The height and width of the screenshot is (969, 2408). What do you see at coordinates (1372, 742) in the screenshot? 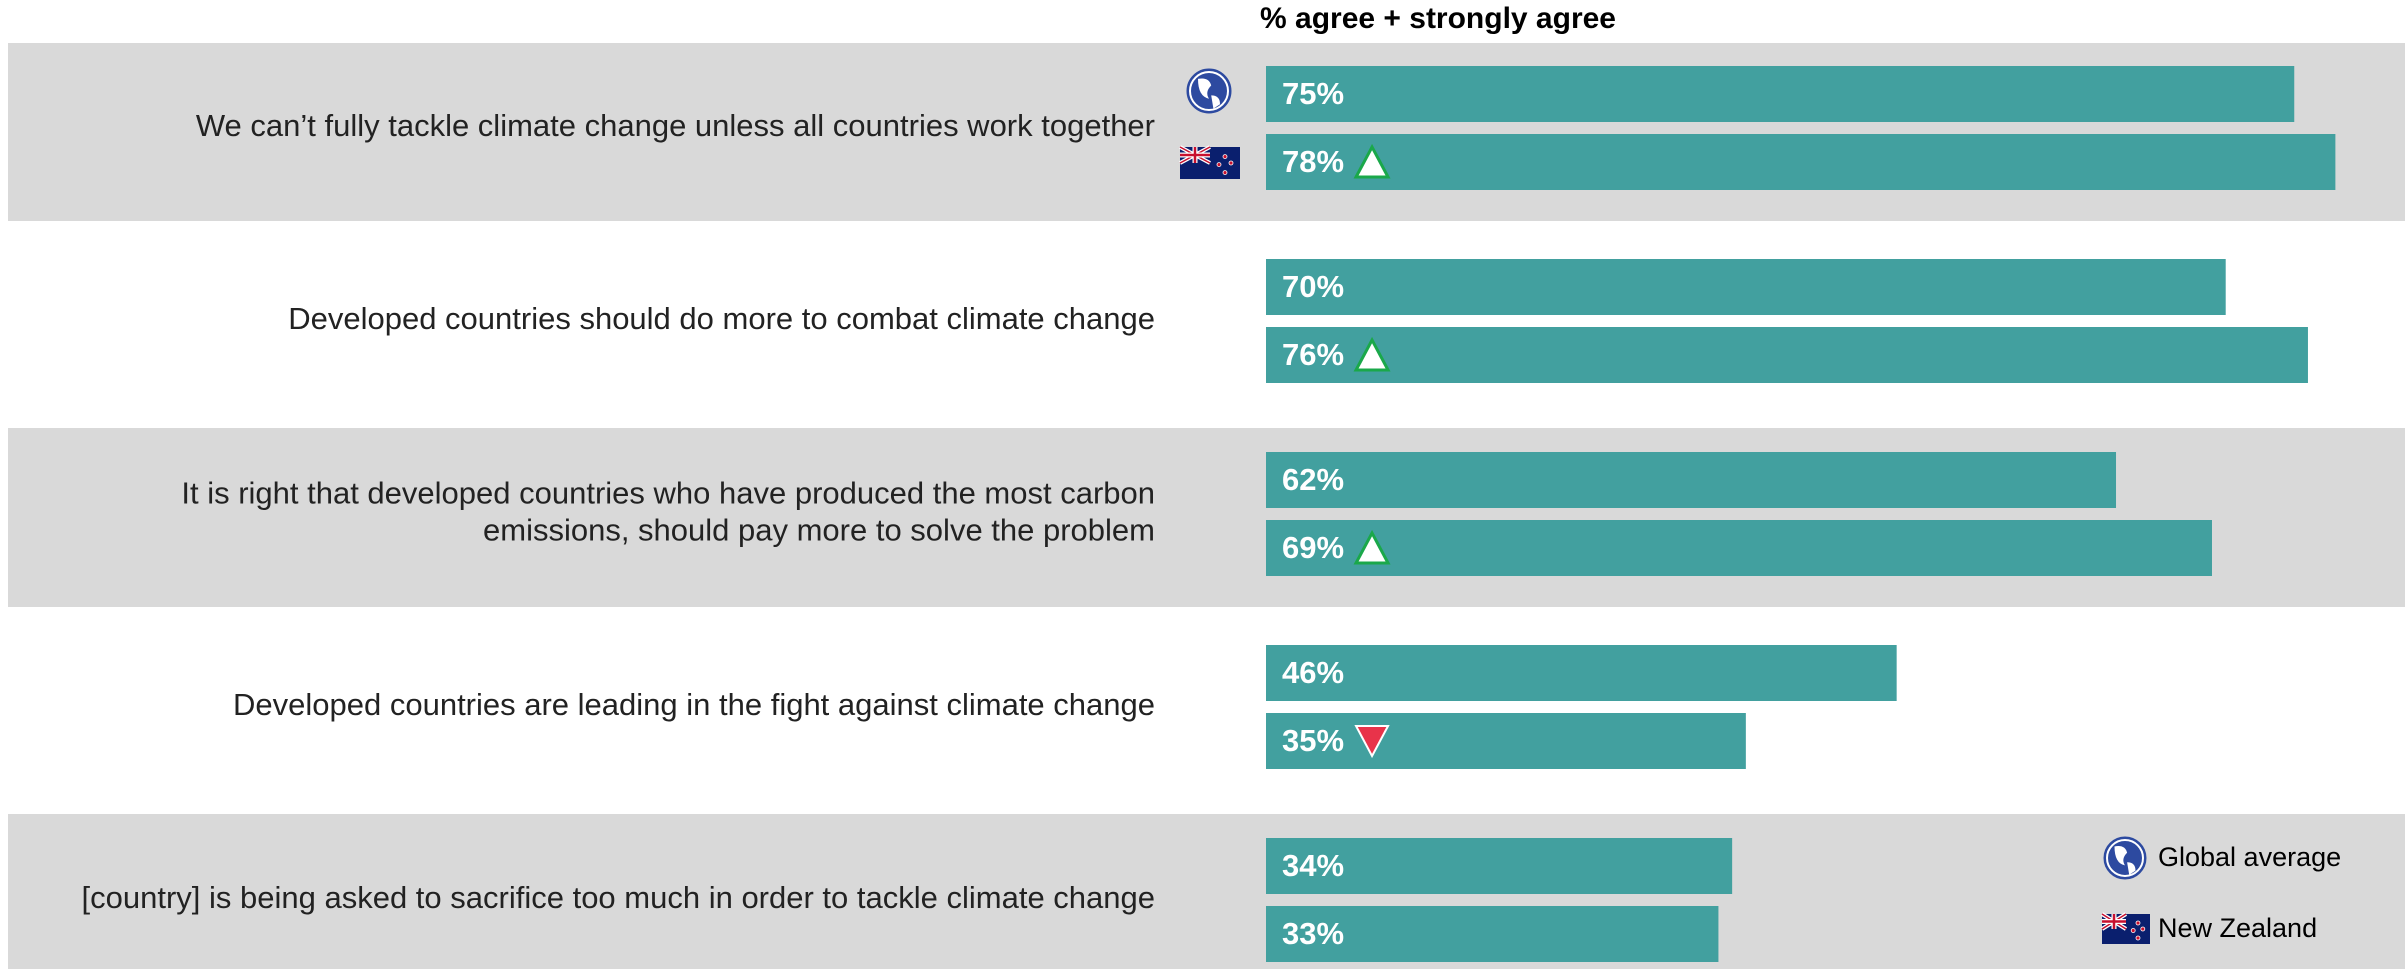
I see `down-marker` at bounding box center [1372, 742].